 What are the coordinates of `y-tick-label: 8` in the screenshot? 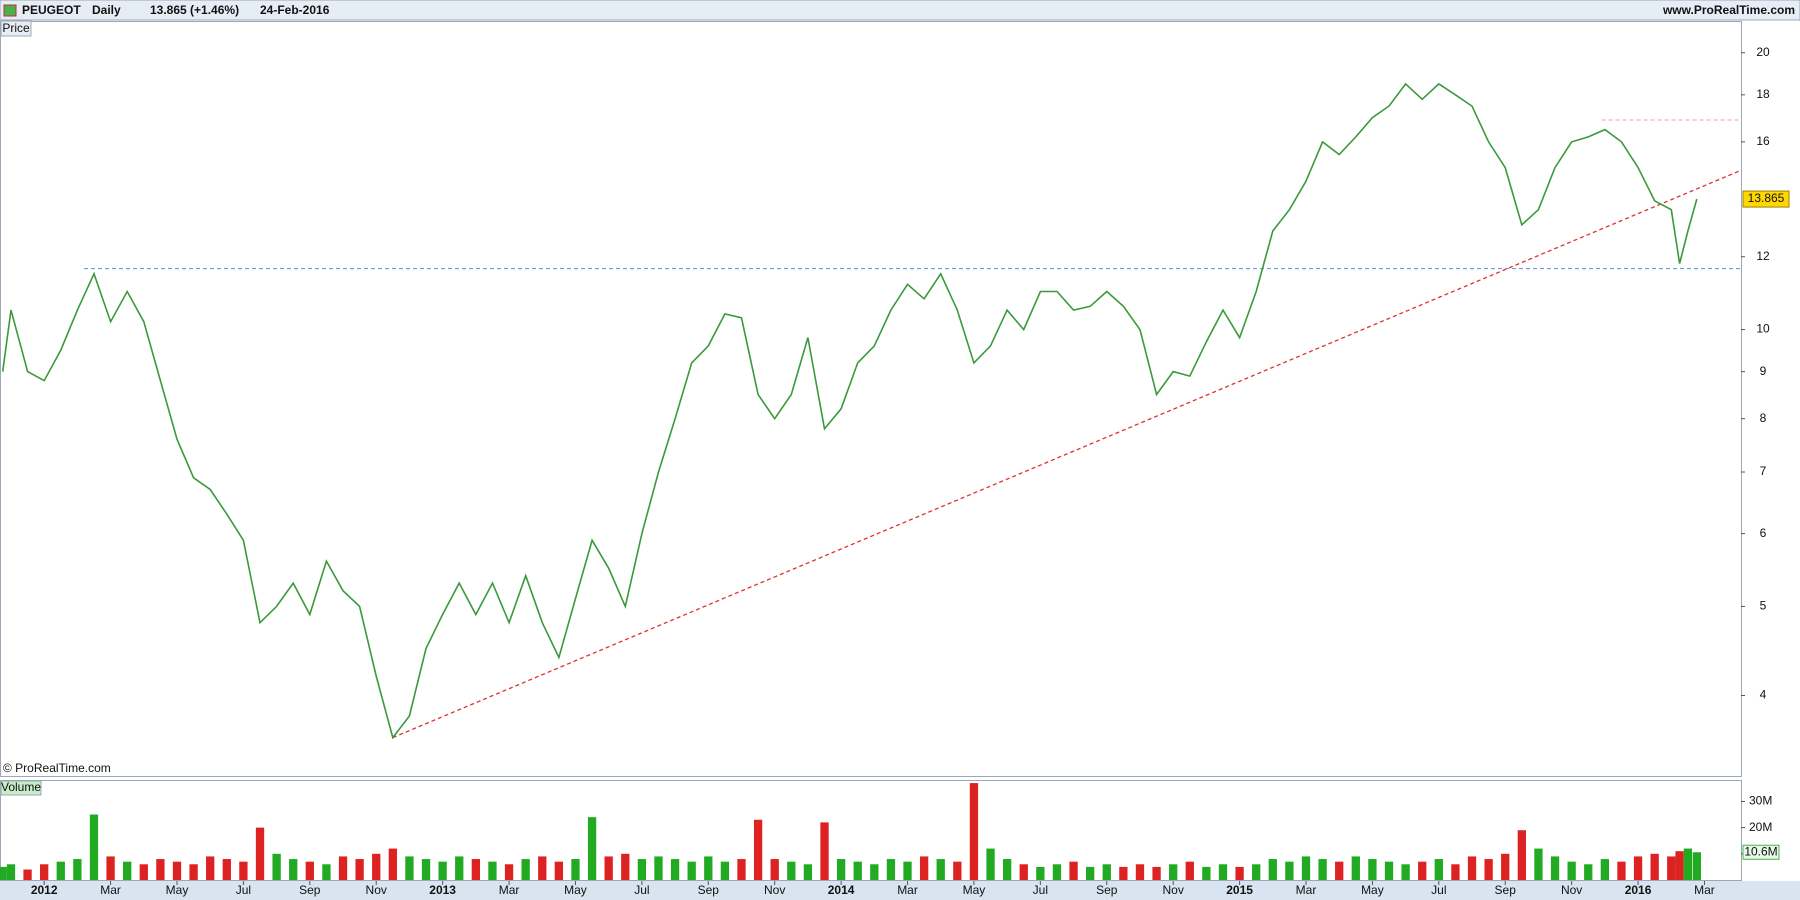 It's located at (1763, 418).